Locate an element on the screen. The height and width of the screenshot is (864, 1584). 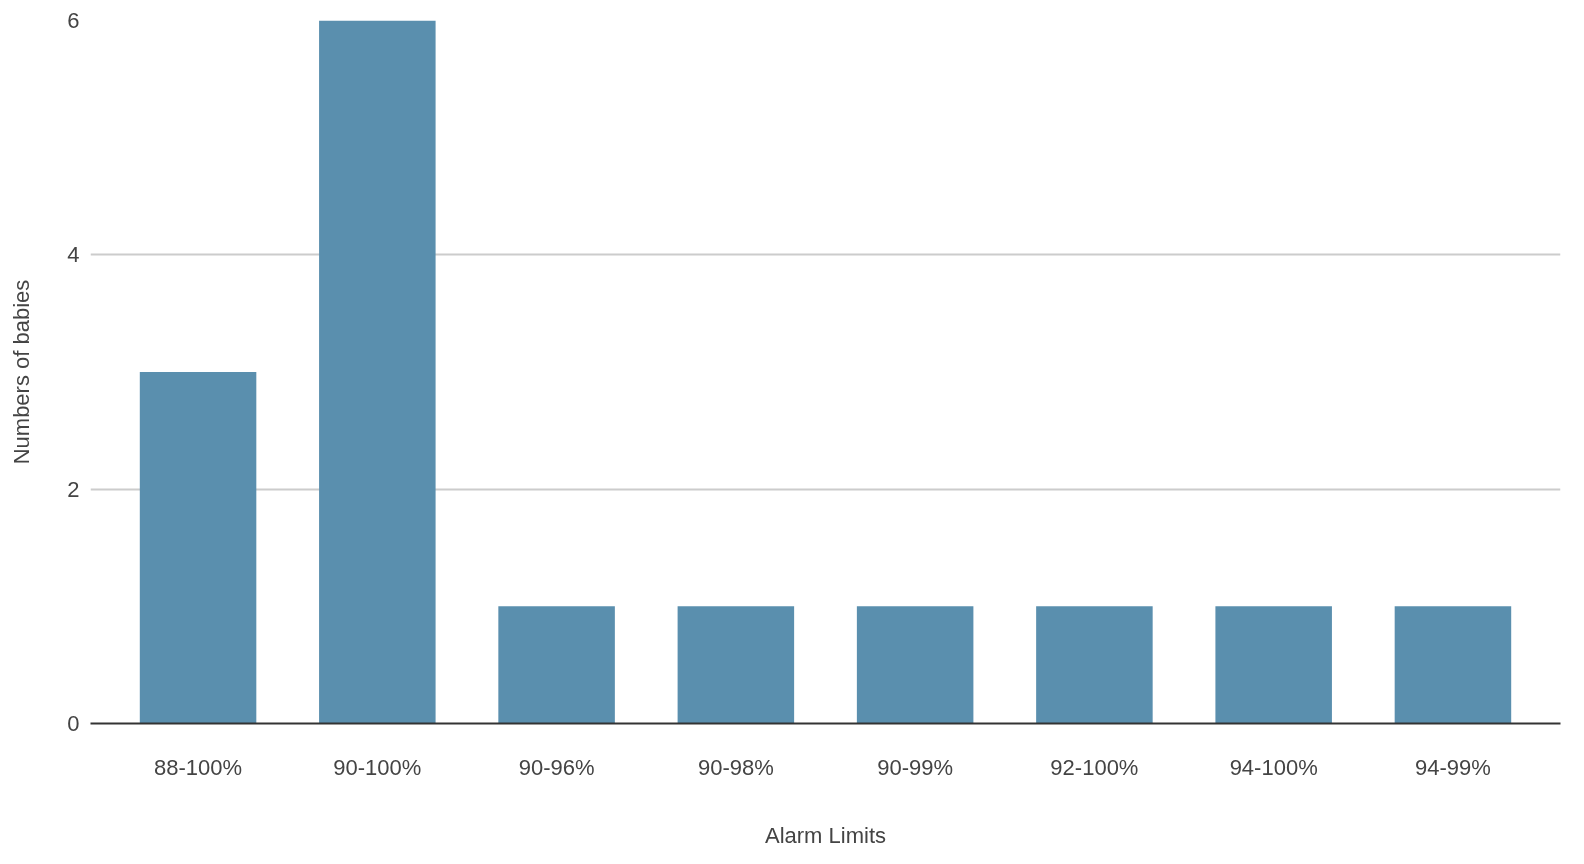
y-axis-title: Numbers of babies is located at coordinates (22, 372).